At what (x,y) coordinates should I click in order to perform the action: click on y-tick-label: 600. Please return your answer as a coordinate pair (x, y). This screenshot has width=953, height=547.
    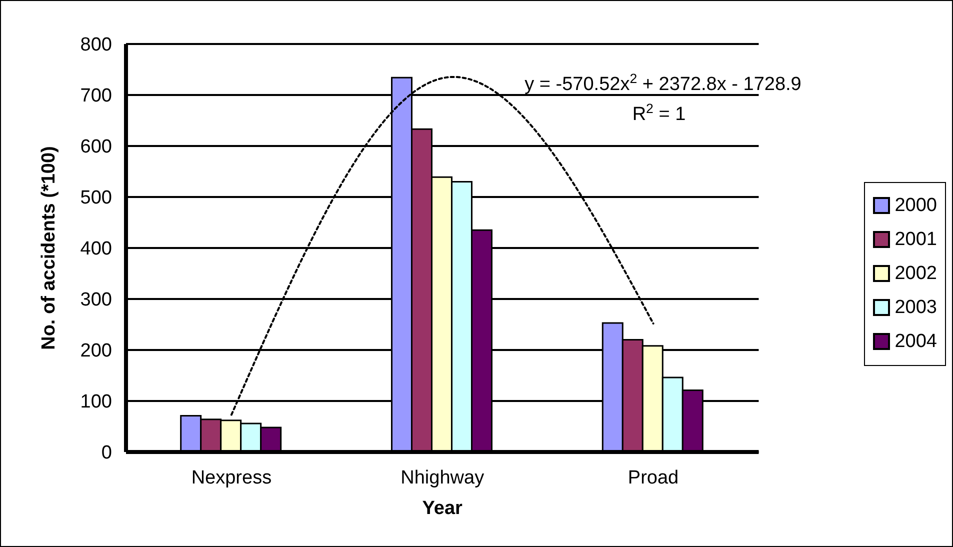
    Looking at the image, I should click on (96, 147).